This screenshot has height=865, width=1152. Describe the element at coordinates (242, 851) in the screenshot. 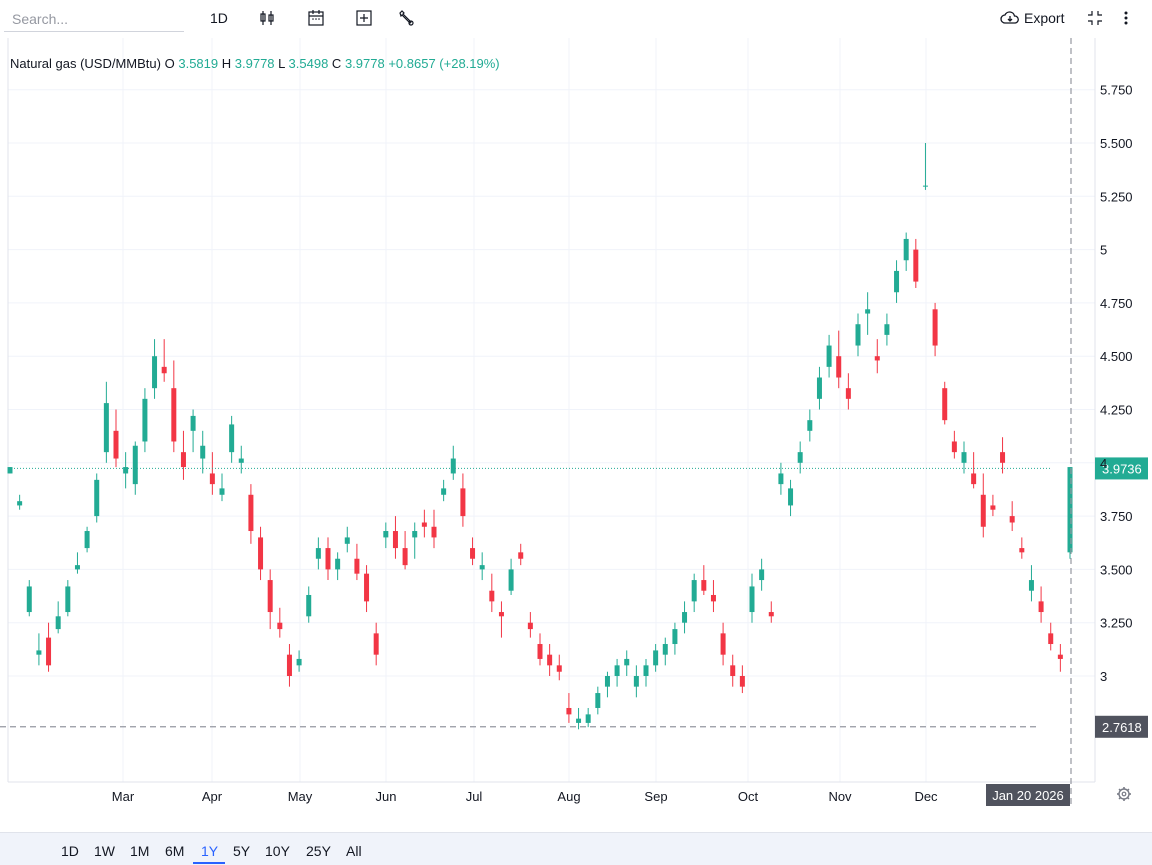

I see `period-5y: 5Y` at that location.